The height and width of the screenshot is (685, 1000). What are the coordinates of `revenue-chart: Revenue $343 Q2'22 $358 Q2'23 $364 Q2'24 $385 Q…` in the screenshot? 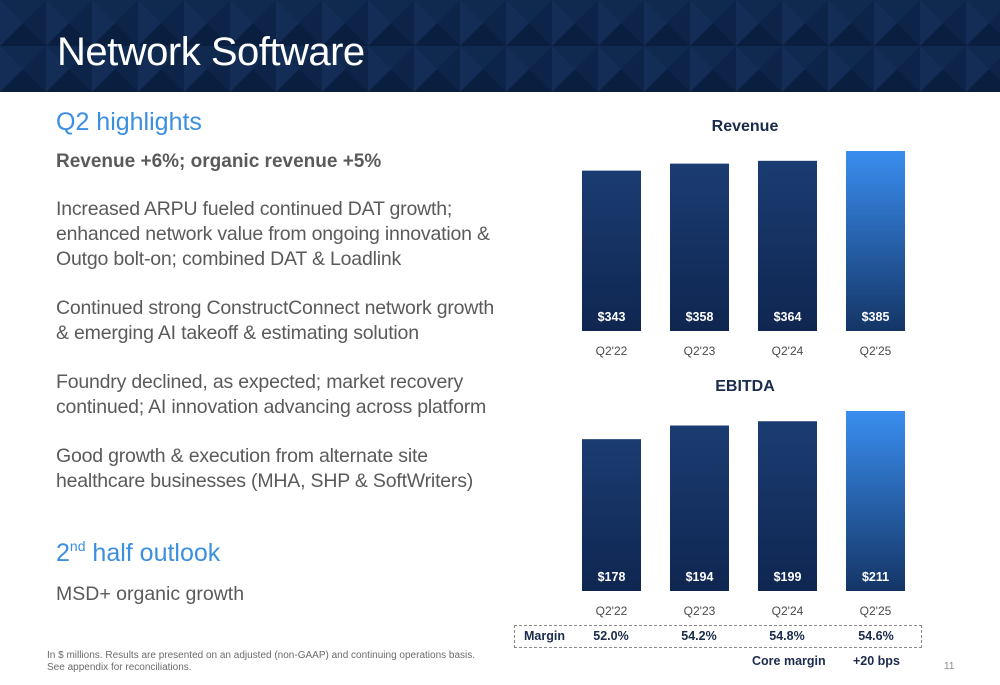 It's located at (745, 240).